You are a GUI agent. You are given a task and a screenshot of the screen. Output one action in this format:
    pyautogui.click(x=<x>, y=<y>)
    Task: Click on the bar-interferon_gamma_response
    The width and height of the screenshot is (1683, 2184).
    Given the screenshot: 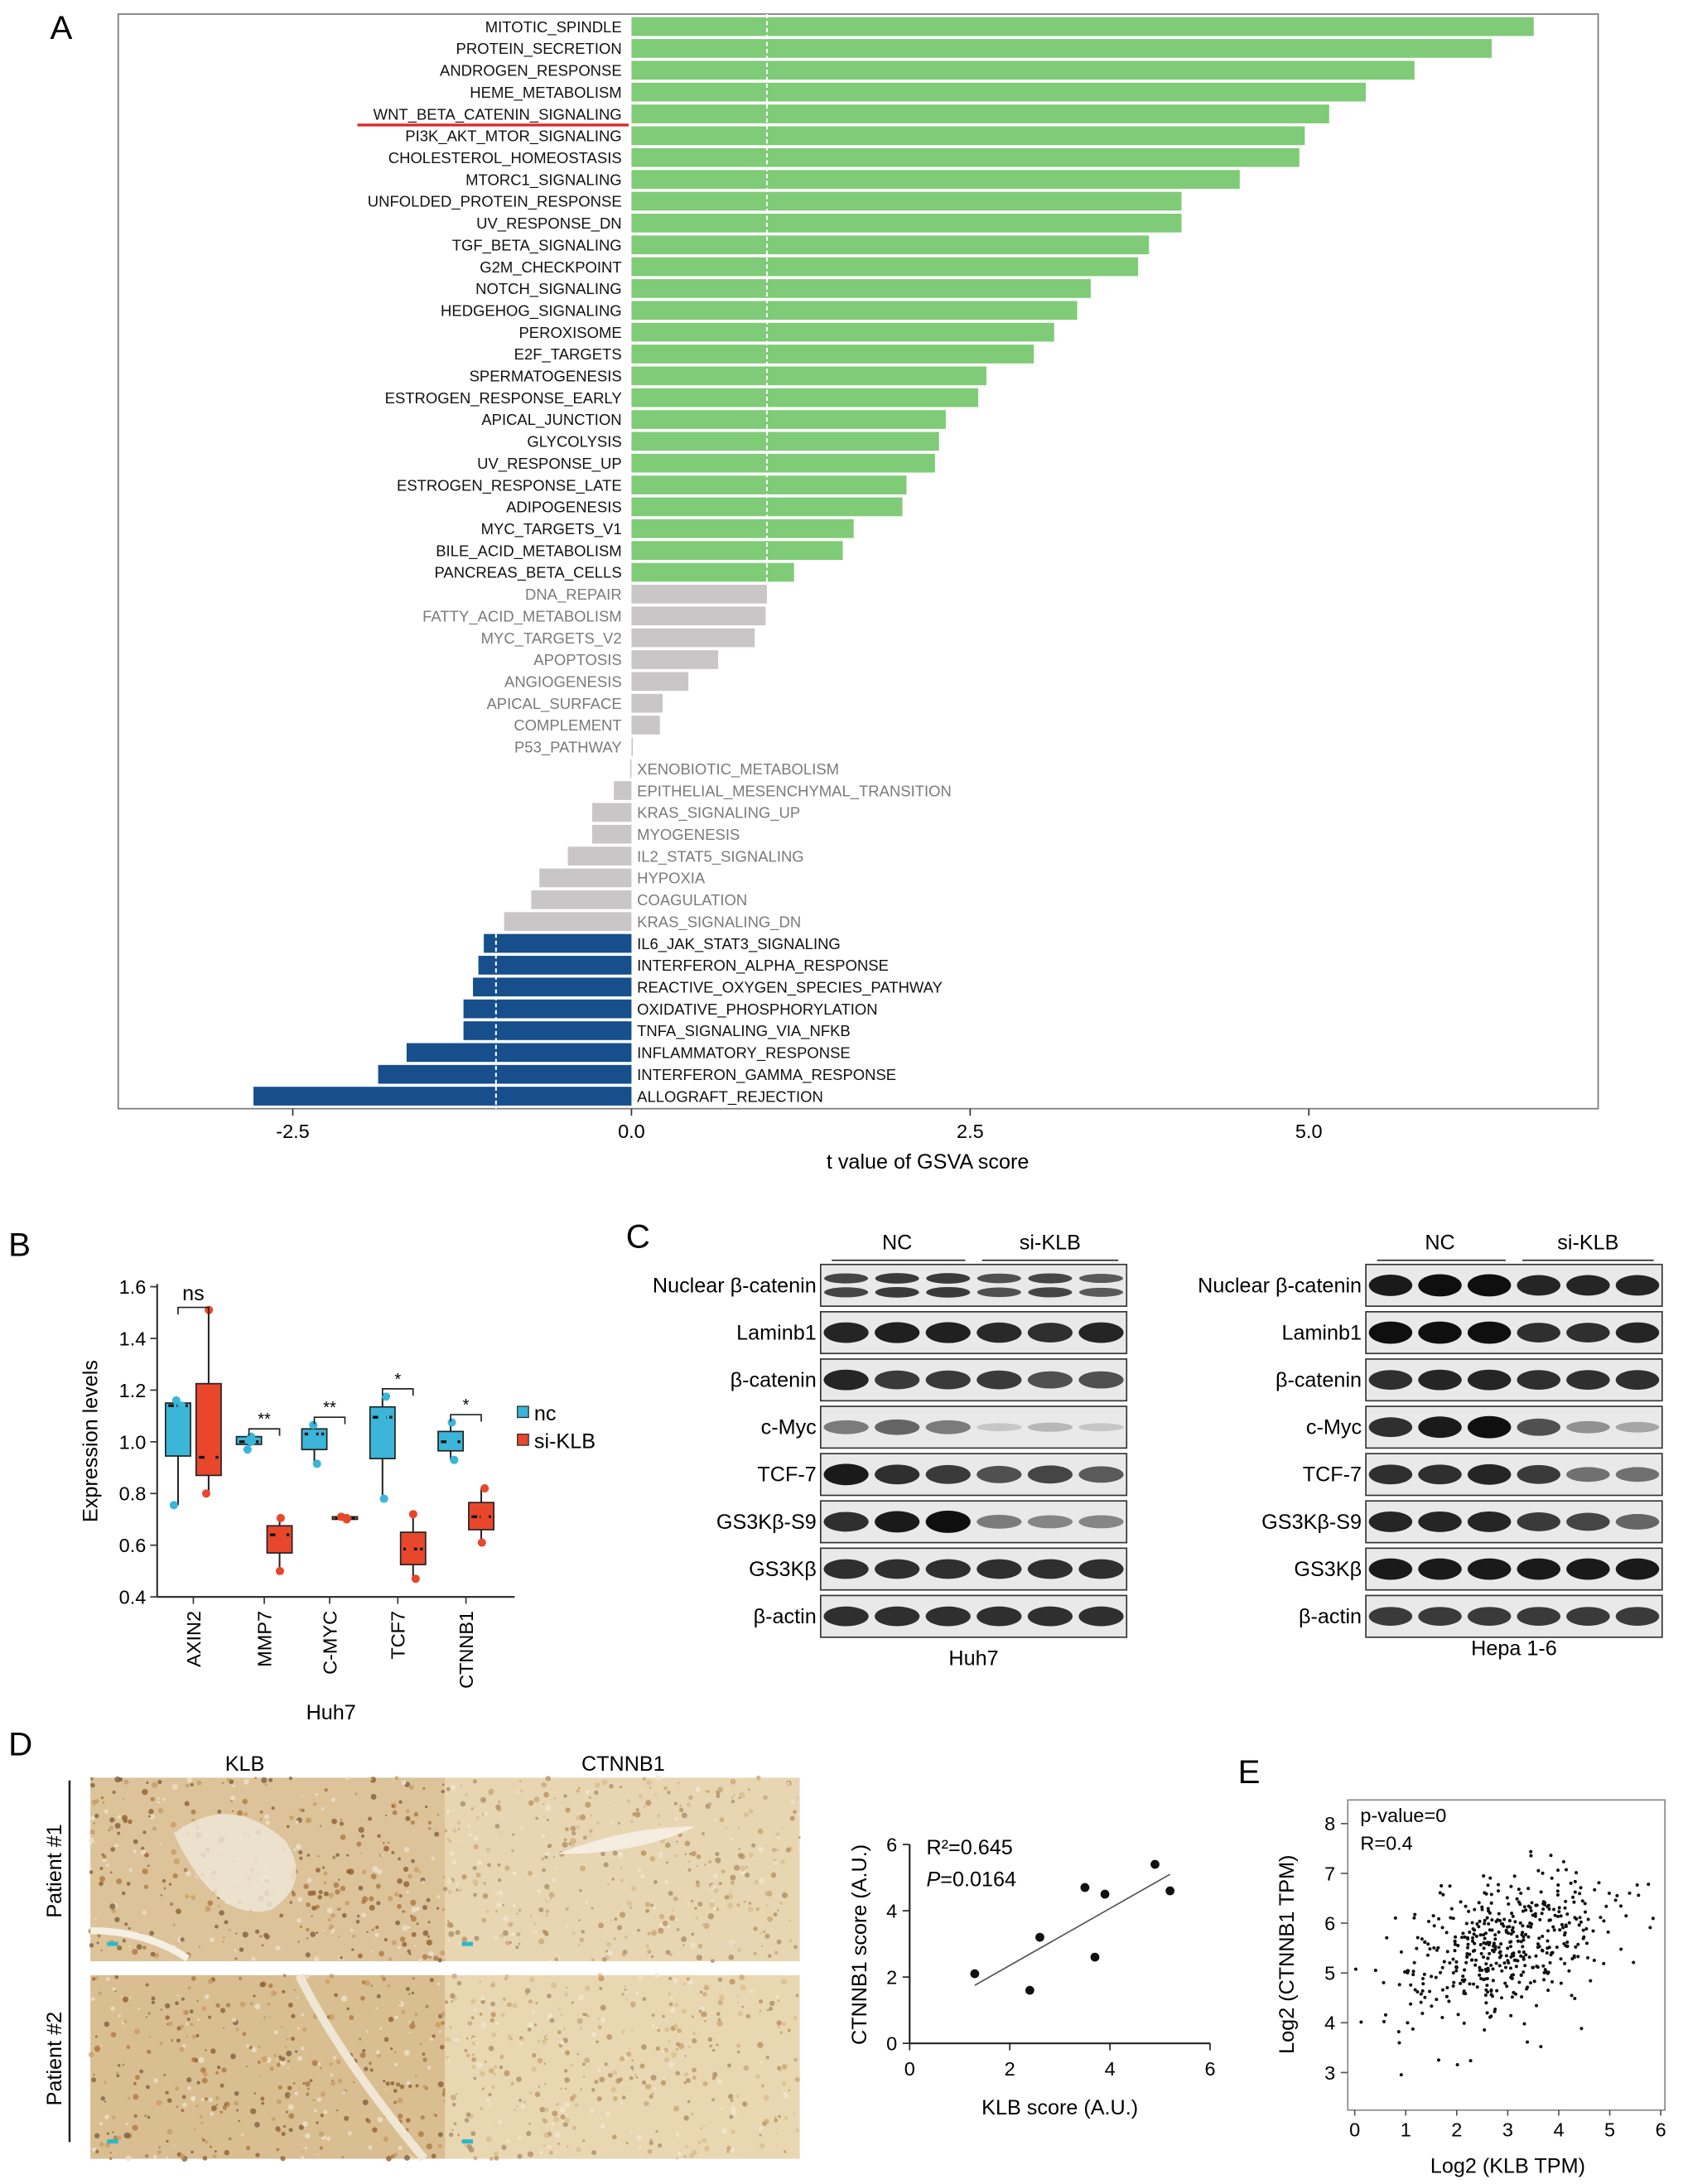 What is the action you would take?
    pyautogui.click(x=505, y=1074)
    